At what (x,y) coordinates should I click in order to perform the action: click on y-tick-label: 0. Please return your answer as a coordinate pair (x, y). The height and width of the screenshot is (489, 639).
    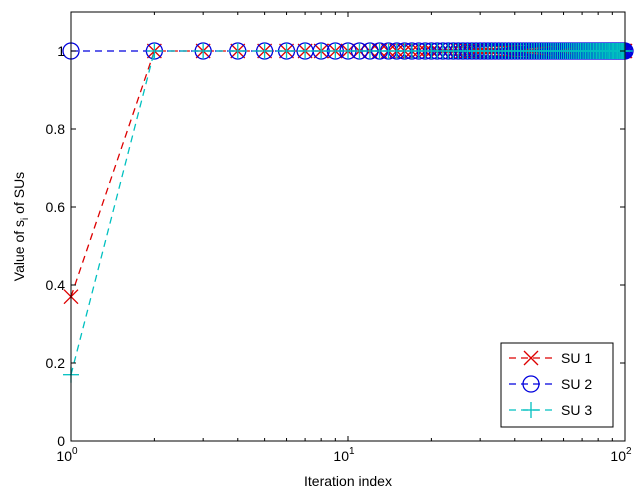
    Looking at the image, I should click on (61, 441).